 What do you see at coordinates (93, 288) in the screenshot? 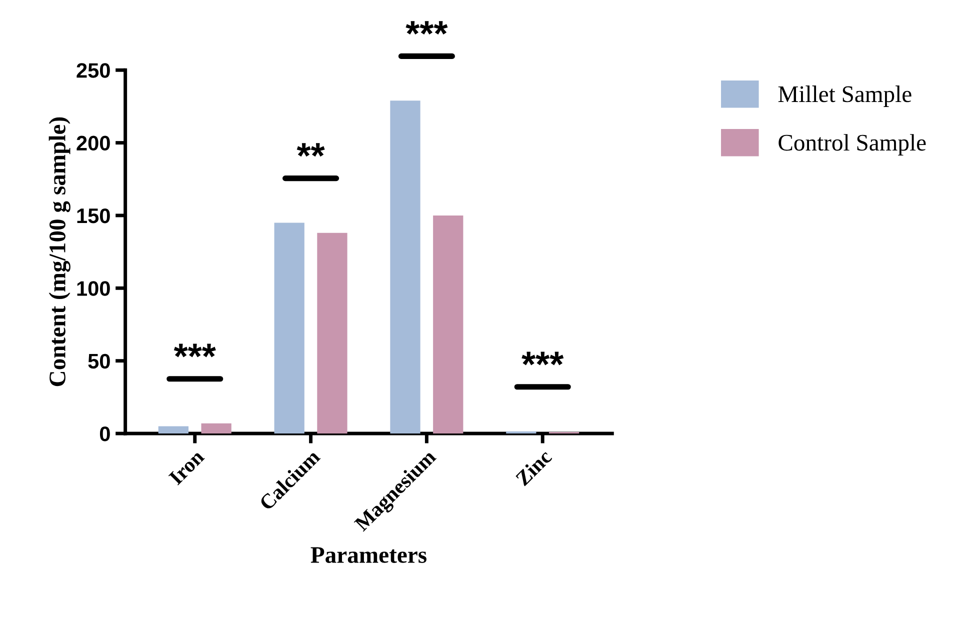
I see `y-tick-label: 100` at bounding box center [93, 288].